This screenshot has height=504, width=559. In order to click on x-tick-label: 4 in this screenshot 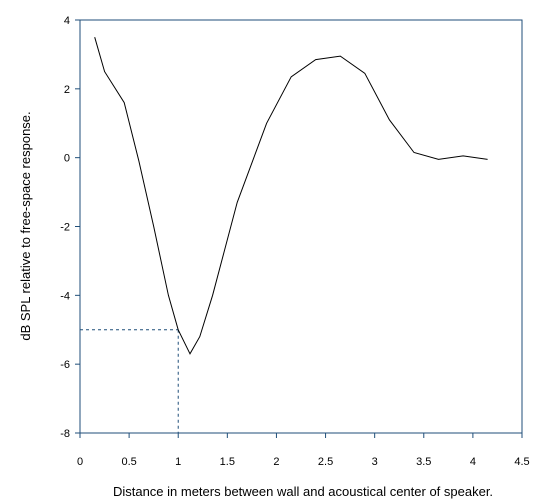, I will do `click(473, 462)`.